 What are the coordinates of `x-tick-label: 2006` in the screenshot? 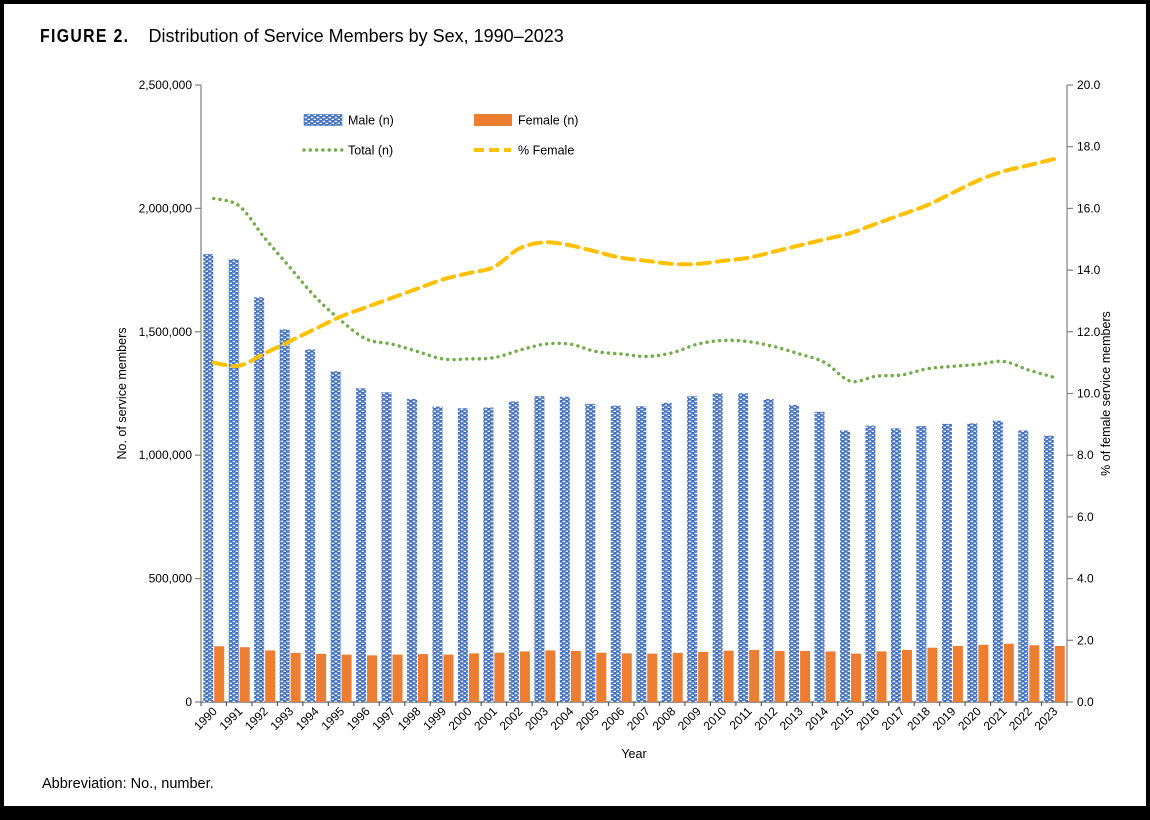 It's located at (613, 718).